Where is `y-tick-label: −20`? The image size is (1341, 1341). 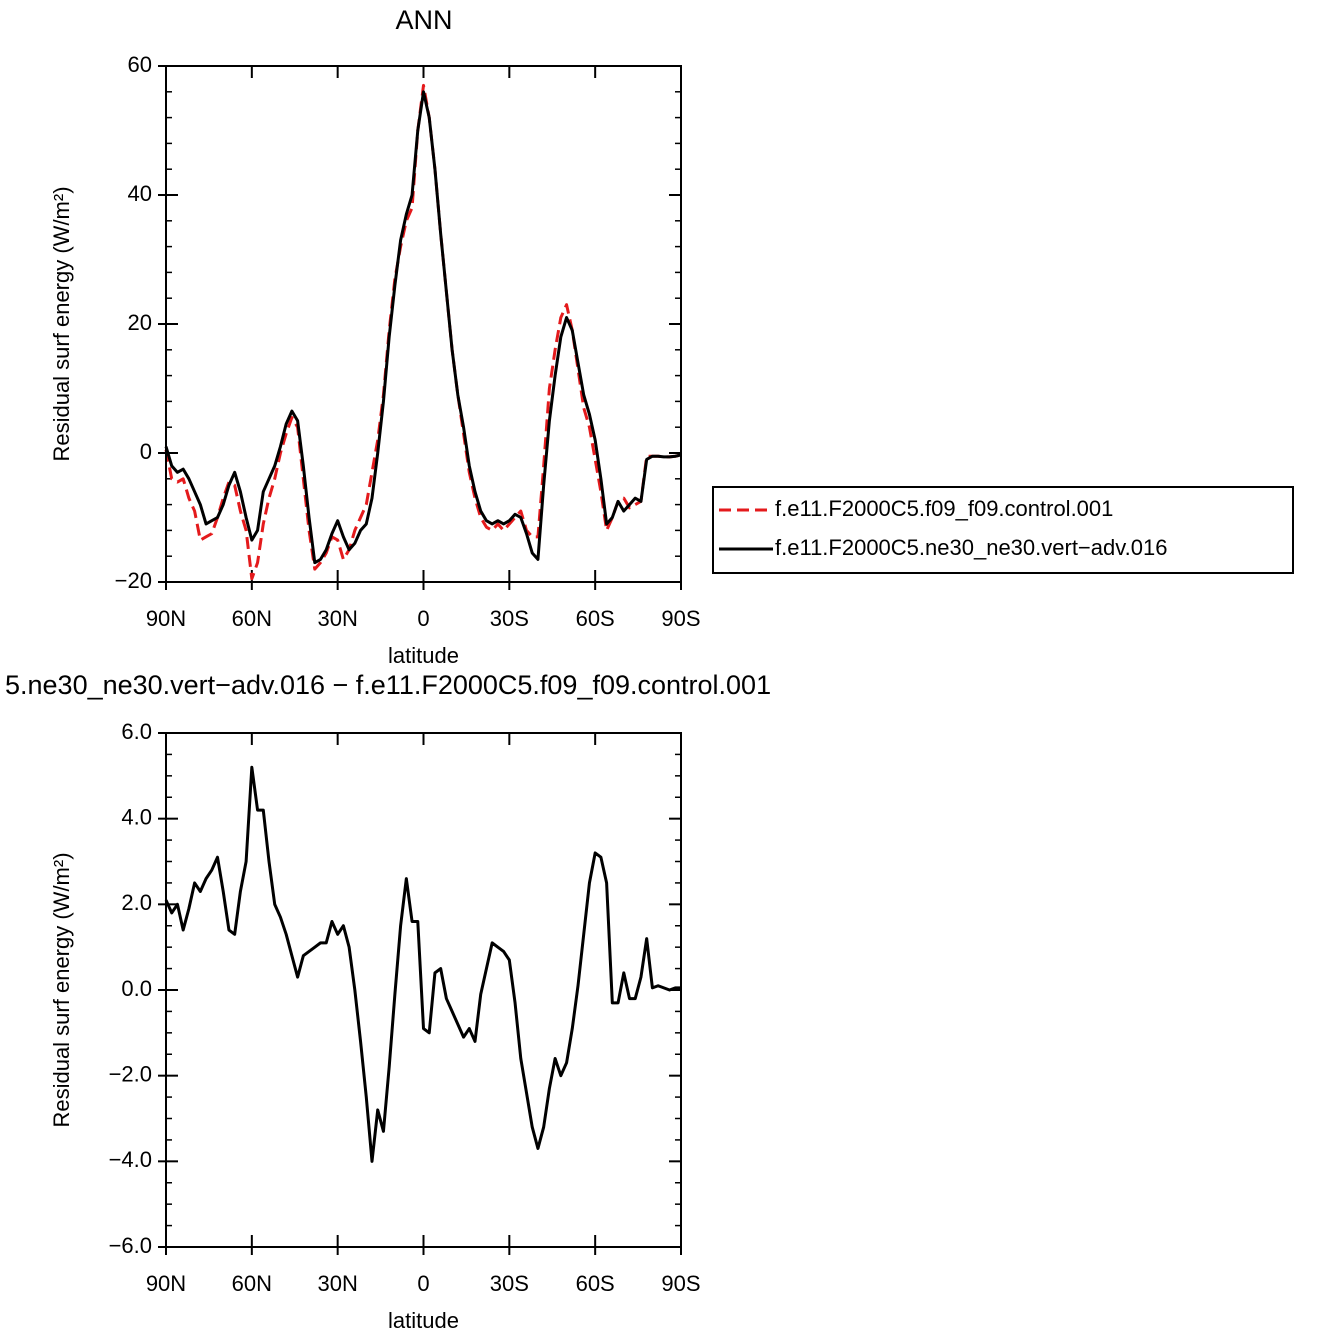 y-tick-label: −20 is located at coordinates (133, 580).